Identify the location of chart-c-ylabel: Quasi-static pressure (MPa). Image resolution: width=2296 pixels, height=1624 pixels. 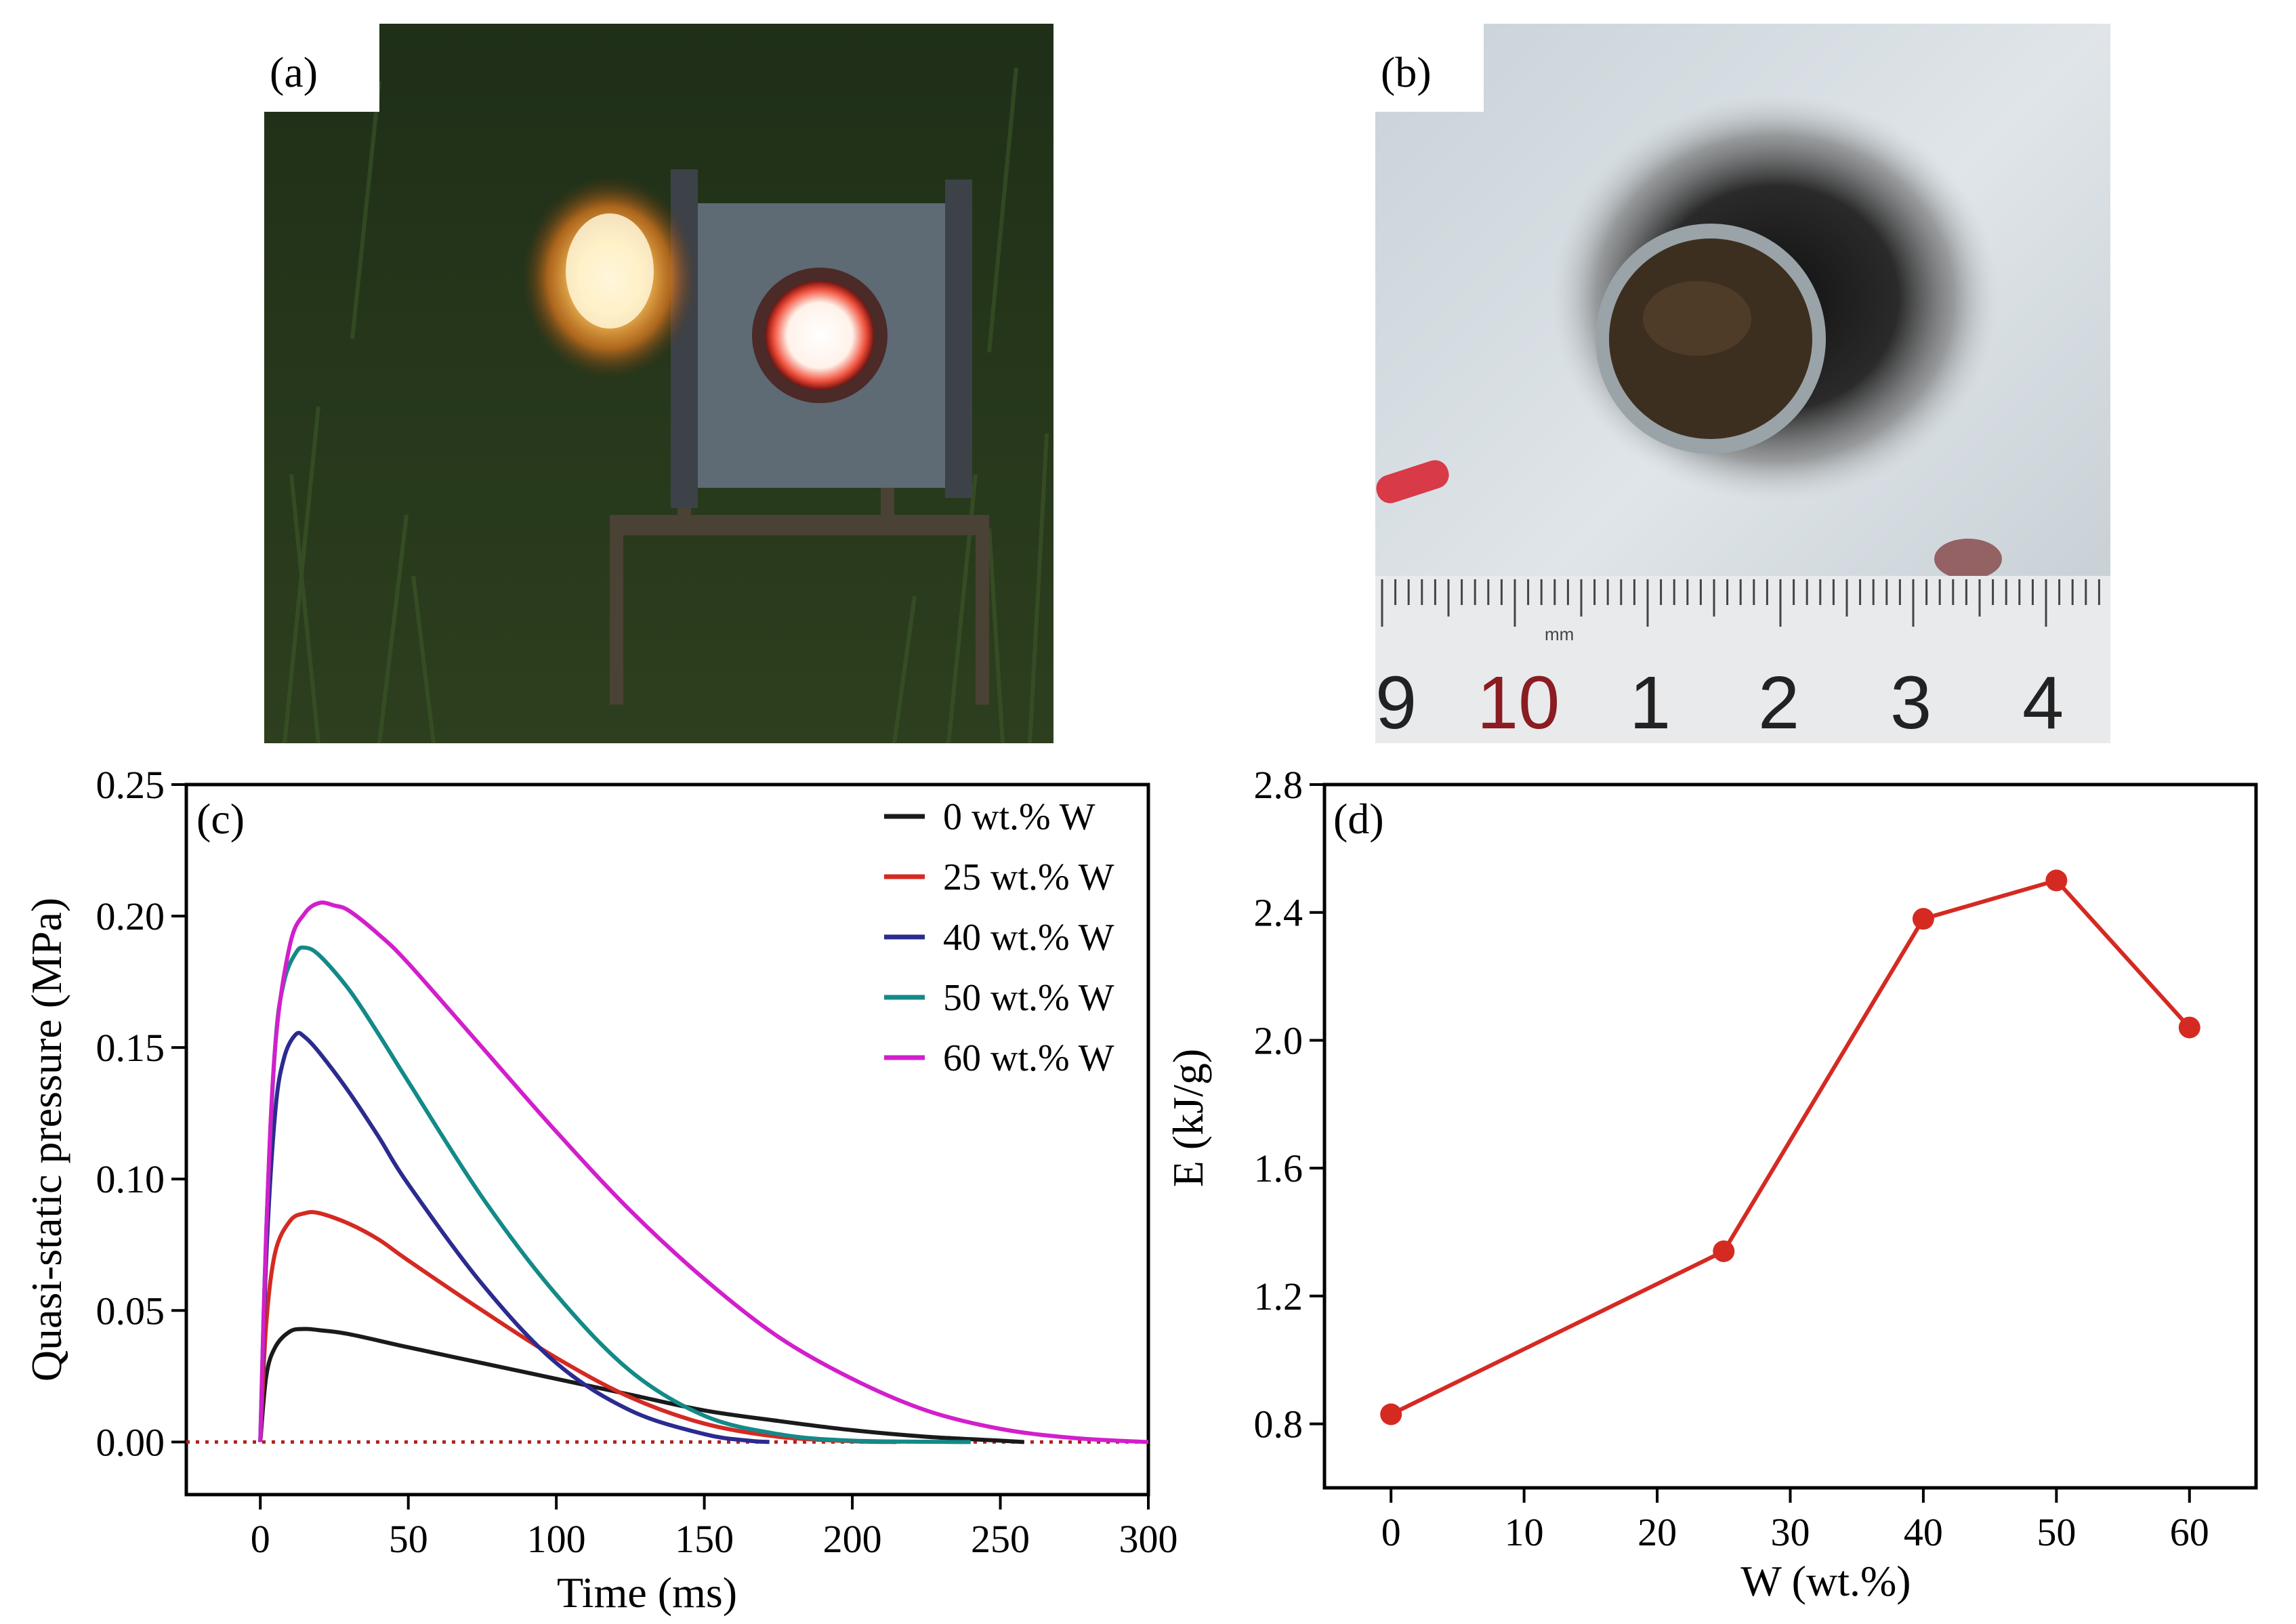
(46, 1139).